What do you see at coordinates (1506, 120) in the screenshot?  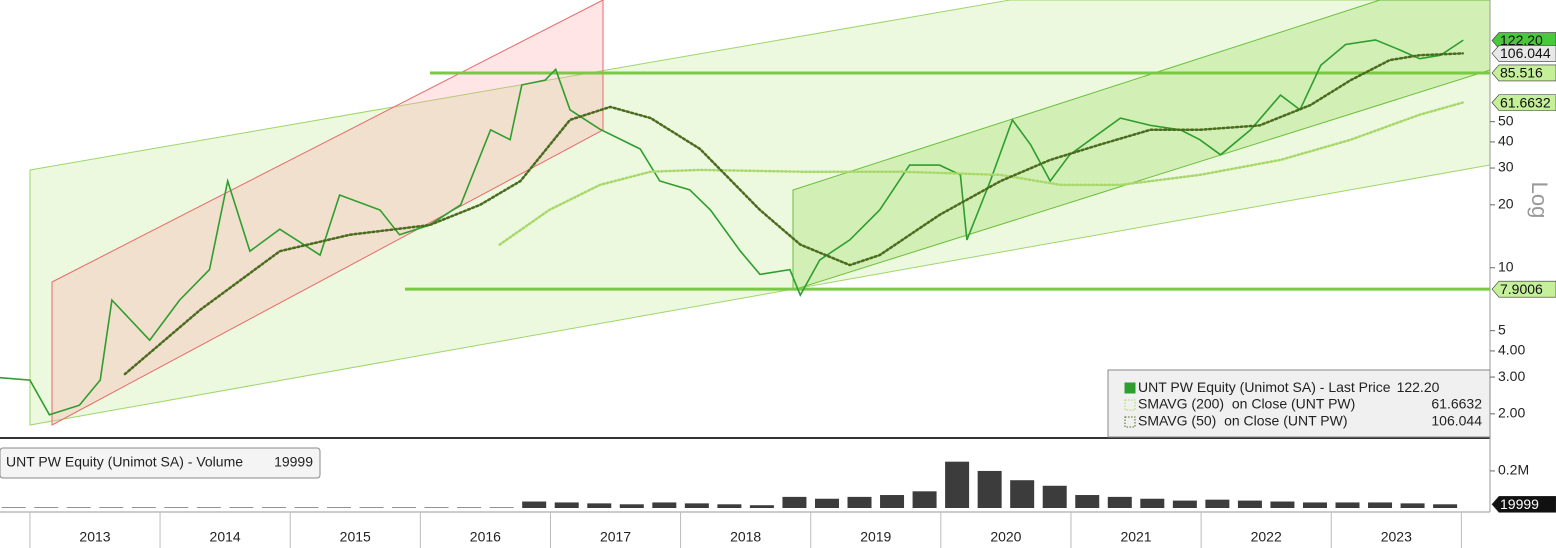 I see `y-tick-label: 50` at bounding box center [1506, 120].